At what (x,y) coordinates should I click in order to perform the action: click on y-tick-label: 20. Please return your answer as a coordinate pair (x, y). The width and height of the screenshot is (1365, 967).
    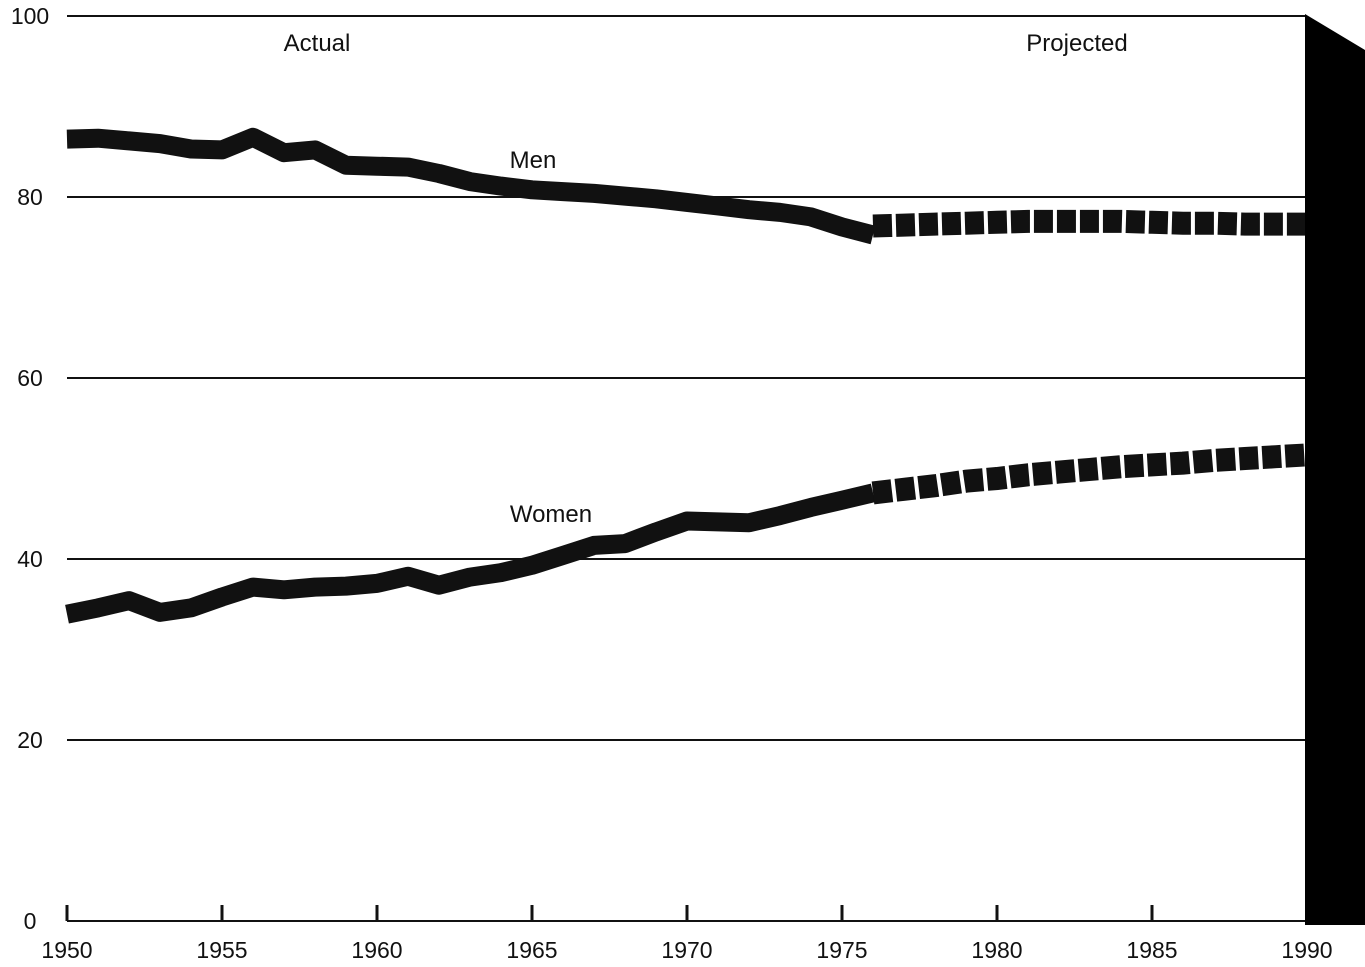
    Looking at the image, I should click on (30, 740).